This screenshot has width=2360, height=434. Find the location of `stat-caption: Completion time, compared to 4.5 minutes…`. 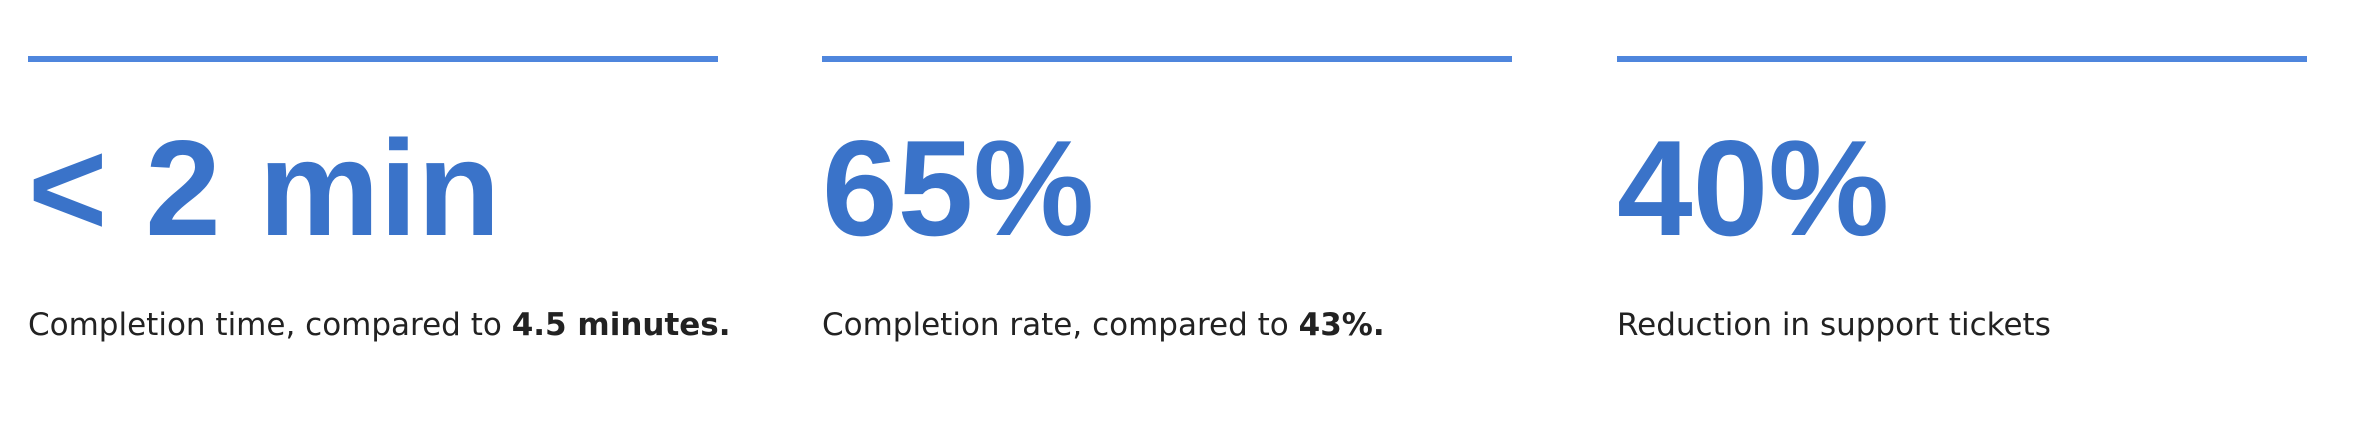

stat-caption: Completion time, compared to 4.5 minutes… is located at coordinates (379, 325).